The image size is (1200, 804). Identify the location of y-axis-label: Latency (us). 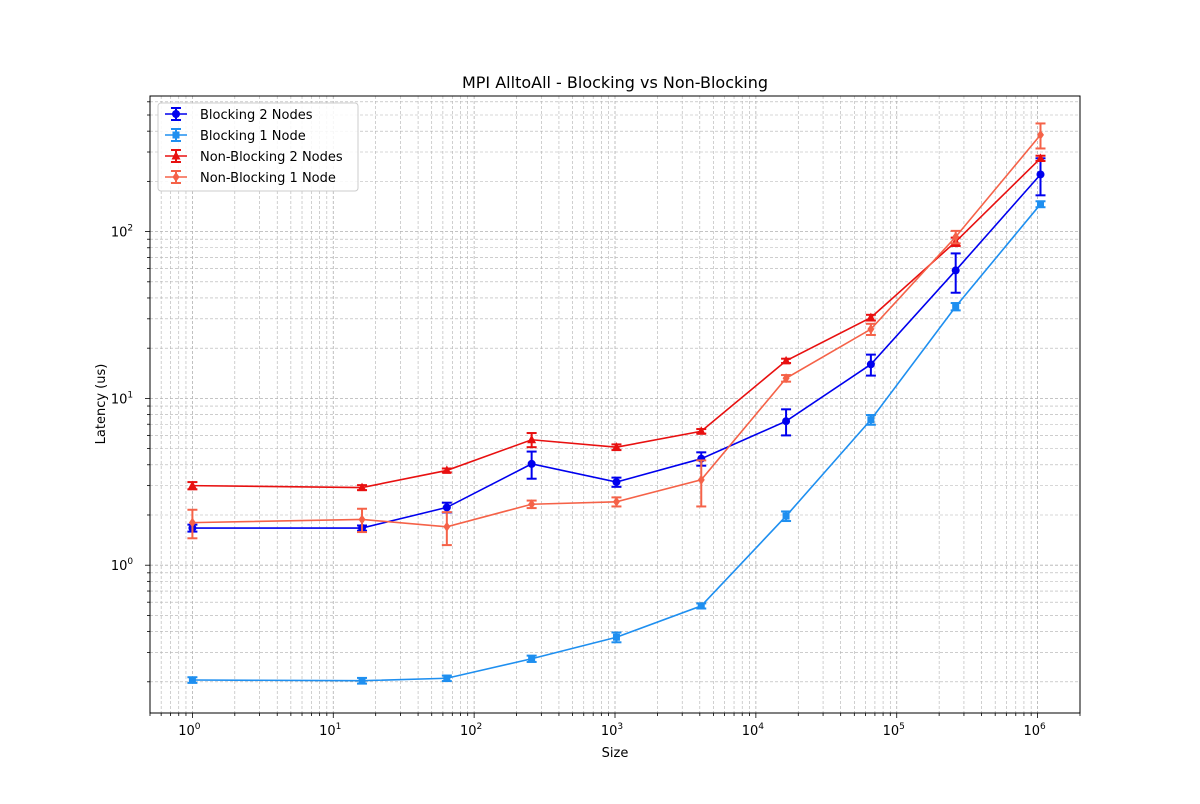
(101, 404).